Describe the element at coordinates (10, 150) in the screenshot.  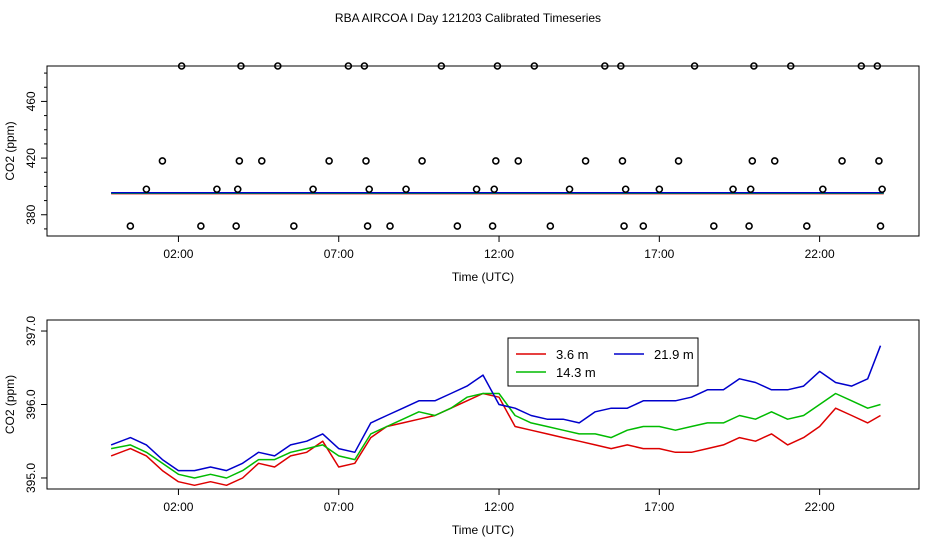
I see `top-y-axis-label: CO2 (ppm)` at that location.